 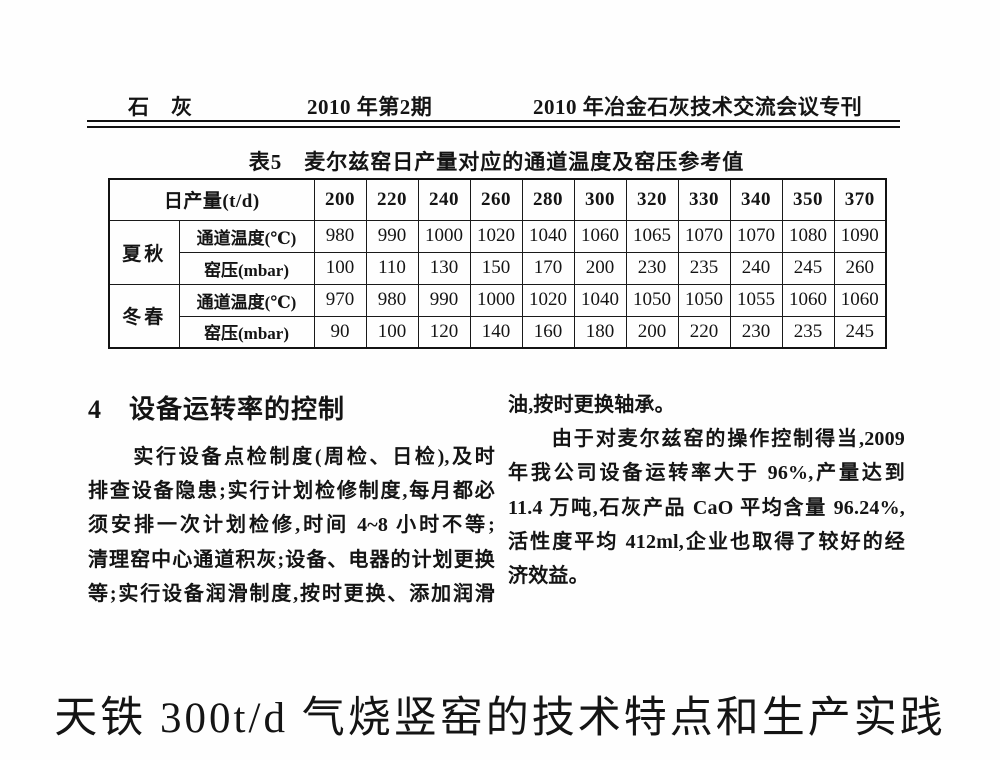 What do you see at coordinates (591, 405) in the screenshot?
I see `text-line: 油,按时更换轴承。` at bounding box center [591, 405].